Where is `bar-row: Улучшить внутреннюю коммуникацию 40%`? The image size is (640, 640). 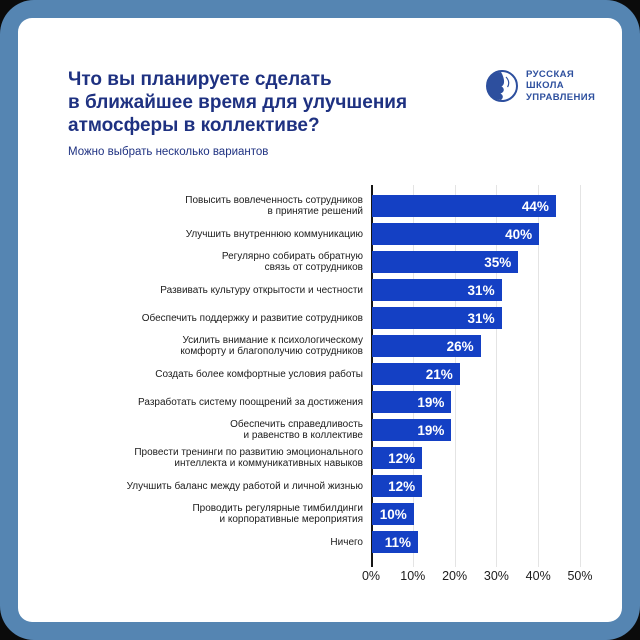 bar-row: Улучшить внутреннюю коммуникацию 40% is located at coordinates (343, 234).